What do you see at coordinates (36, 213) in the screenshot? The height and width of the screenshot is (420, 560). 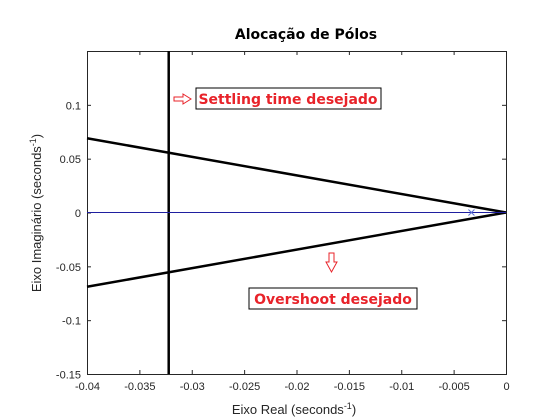 I see `y-axis-label: Eixo Imaginário (seconds-1)` at bounding box center [36, 213].